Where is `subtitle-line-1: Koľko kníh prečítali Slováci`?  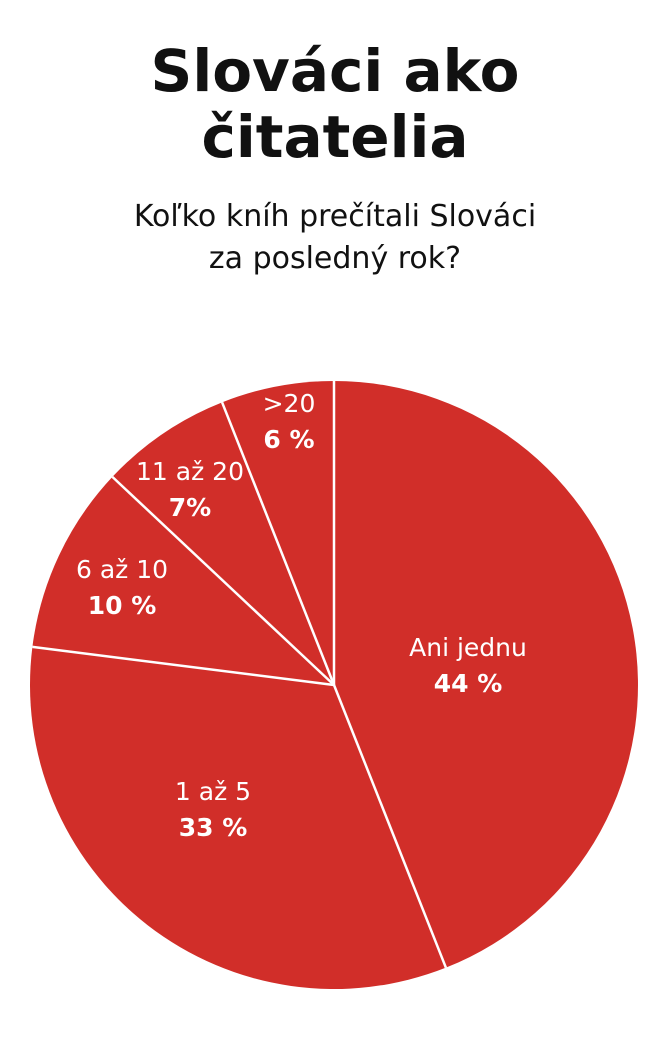 subtitle-line-1: Koľko kníh prečítali Slováci is located at coordinates (335, 216).